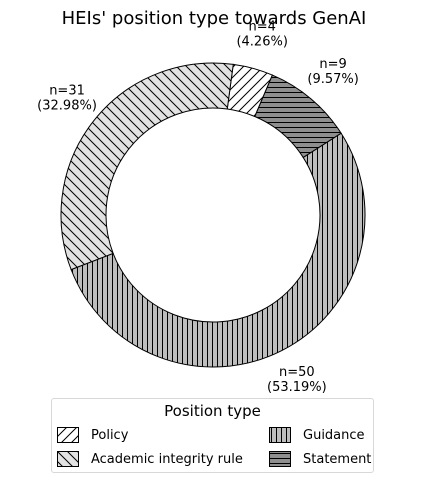  I want to click on legend-label-statement: Statement, so click(337, 459).